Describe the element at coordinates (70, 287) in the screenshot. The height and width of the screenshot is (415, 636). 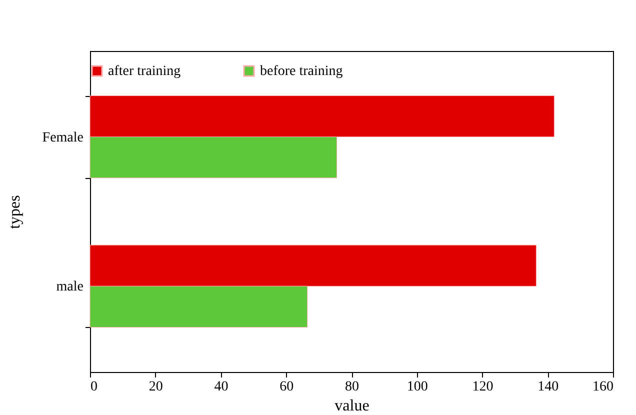
I see `y-tick-label: male` at that location.